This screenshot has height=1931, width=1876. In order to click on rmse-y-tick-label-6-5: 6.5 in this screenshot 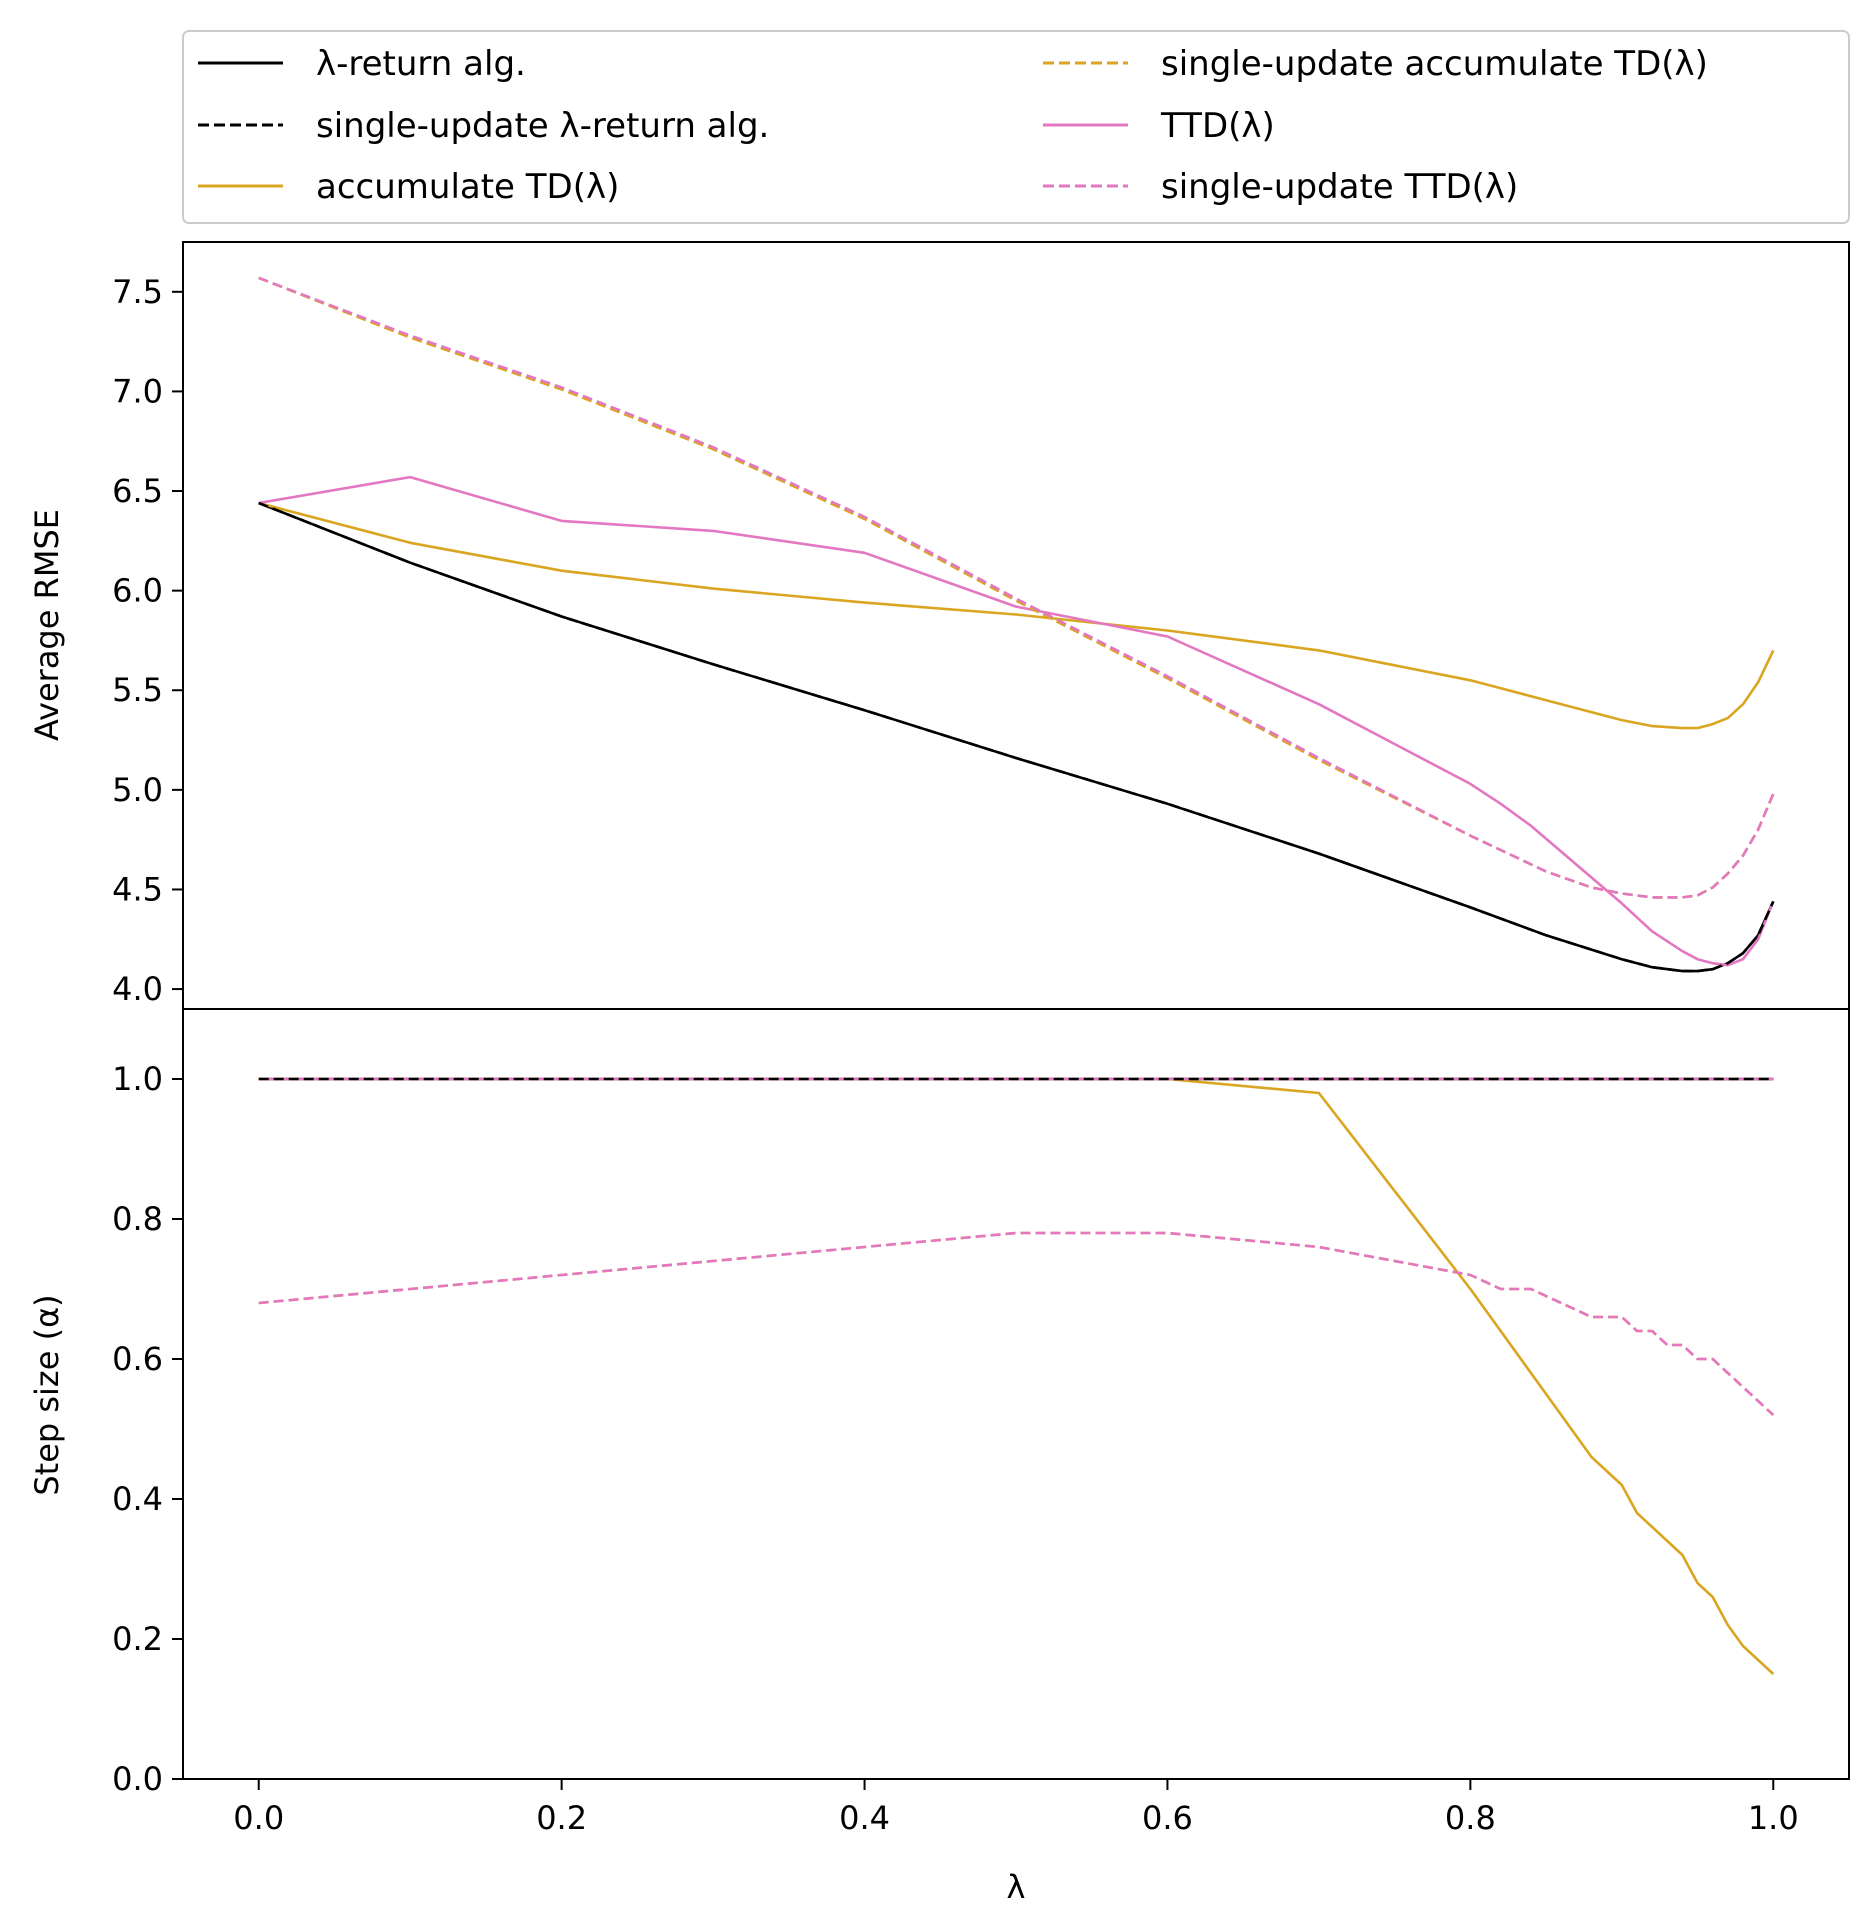, I will do `click(137, 491)`.